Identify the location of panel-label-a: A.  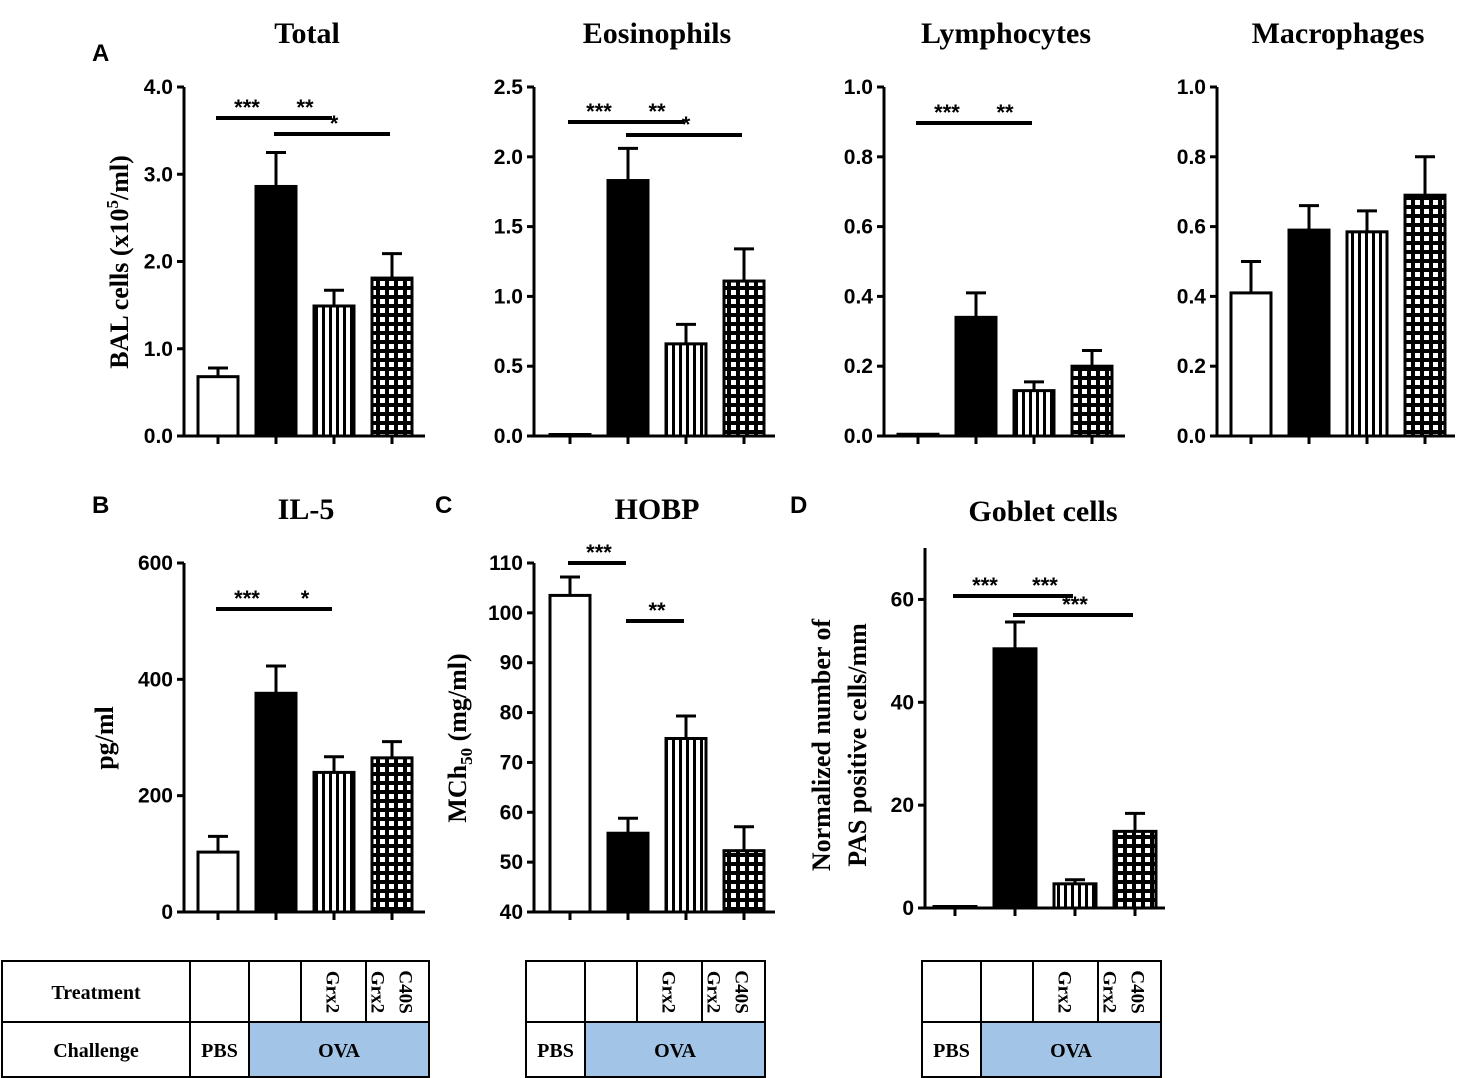
(100, 53).